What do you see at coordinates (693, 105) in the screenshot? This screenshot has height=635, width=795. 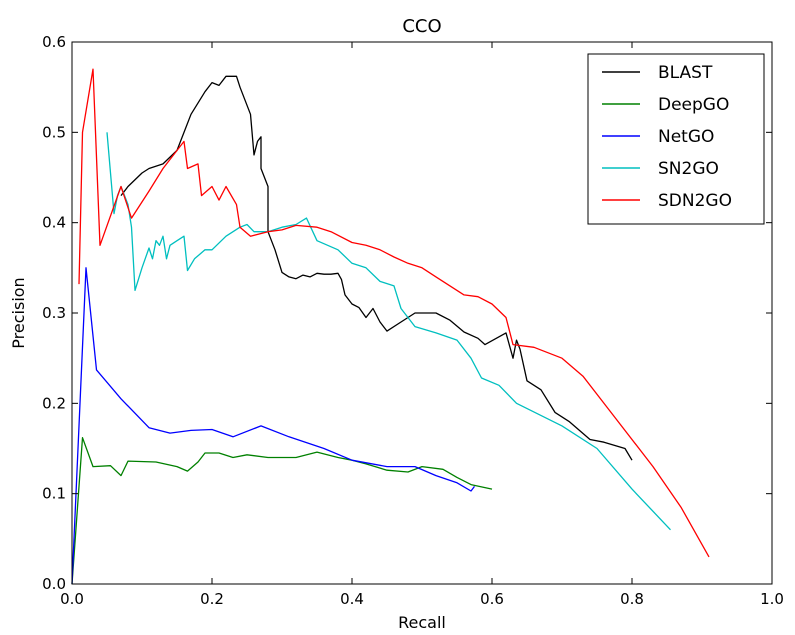 I see `legend-label-deepgo: DeepGO` at bounding box center [693, 105].